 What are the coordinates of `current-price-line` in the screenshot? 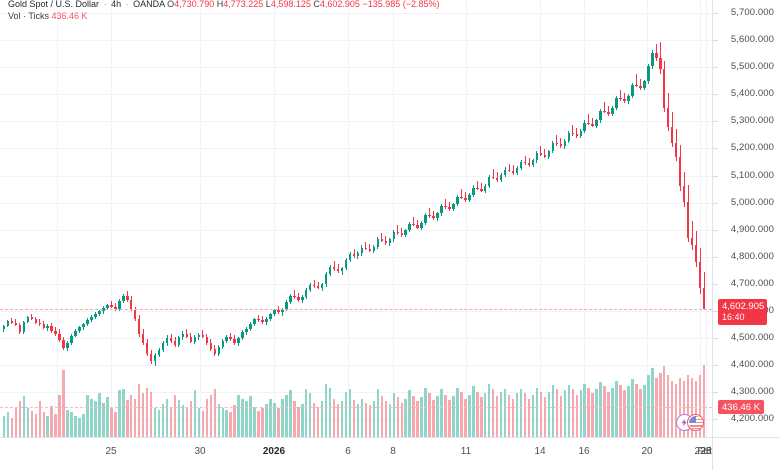 It's located at (356, 310).